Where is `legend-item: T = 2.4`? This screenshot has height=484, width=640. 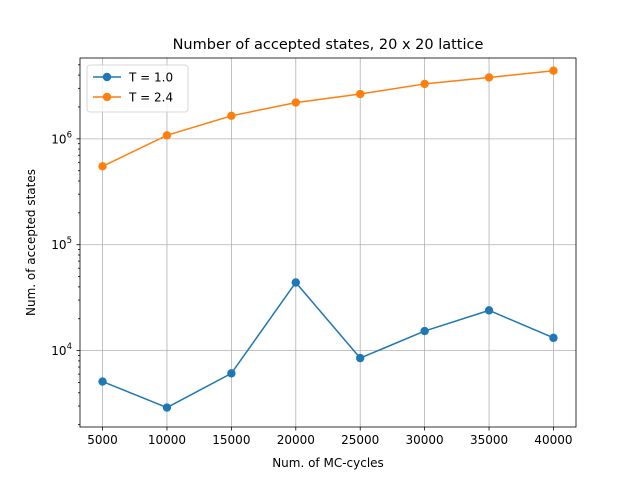
legend-item: T = 2.4 is located at coordinates (133, 98).